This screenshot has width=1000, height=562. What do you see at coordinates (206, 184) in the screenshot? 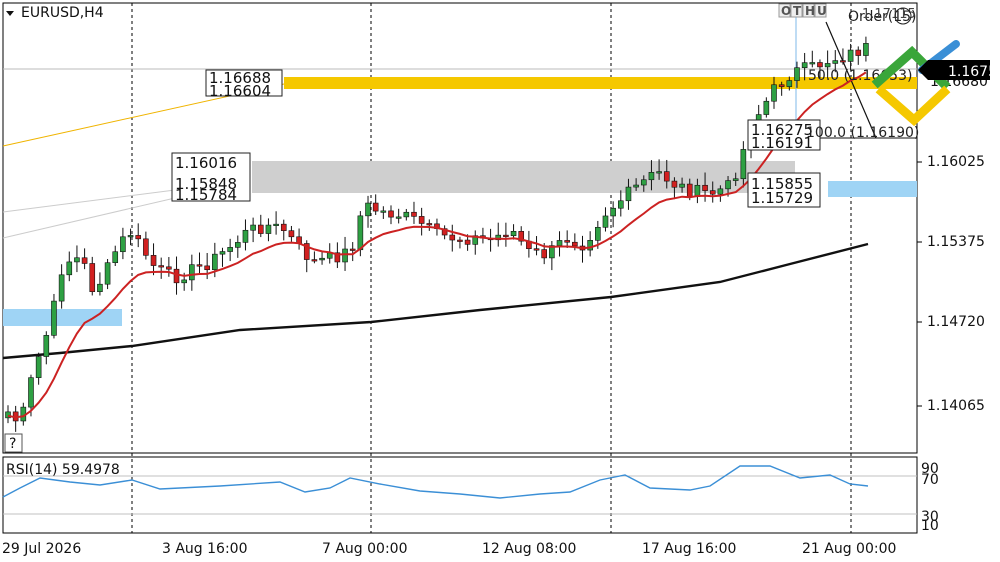
I see `level-label: 1.15848` at bounding box center [206, 184].